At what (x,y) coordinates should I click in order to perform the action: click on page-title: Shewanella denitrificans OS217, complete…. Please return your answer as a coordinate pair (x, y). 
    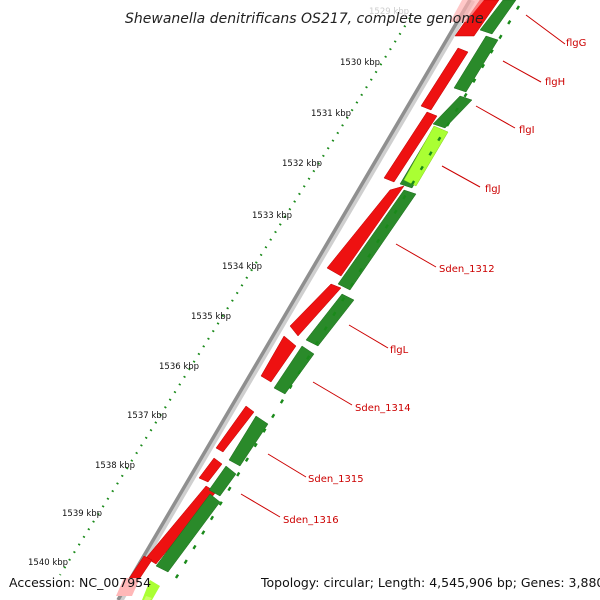
    Looking at the image, I should click on (304, 19).